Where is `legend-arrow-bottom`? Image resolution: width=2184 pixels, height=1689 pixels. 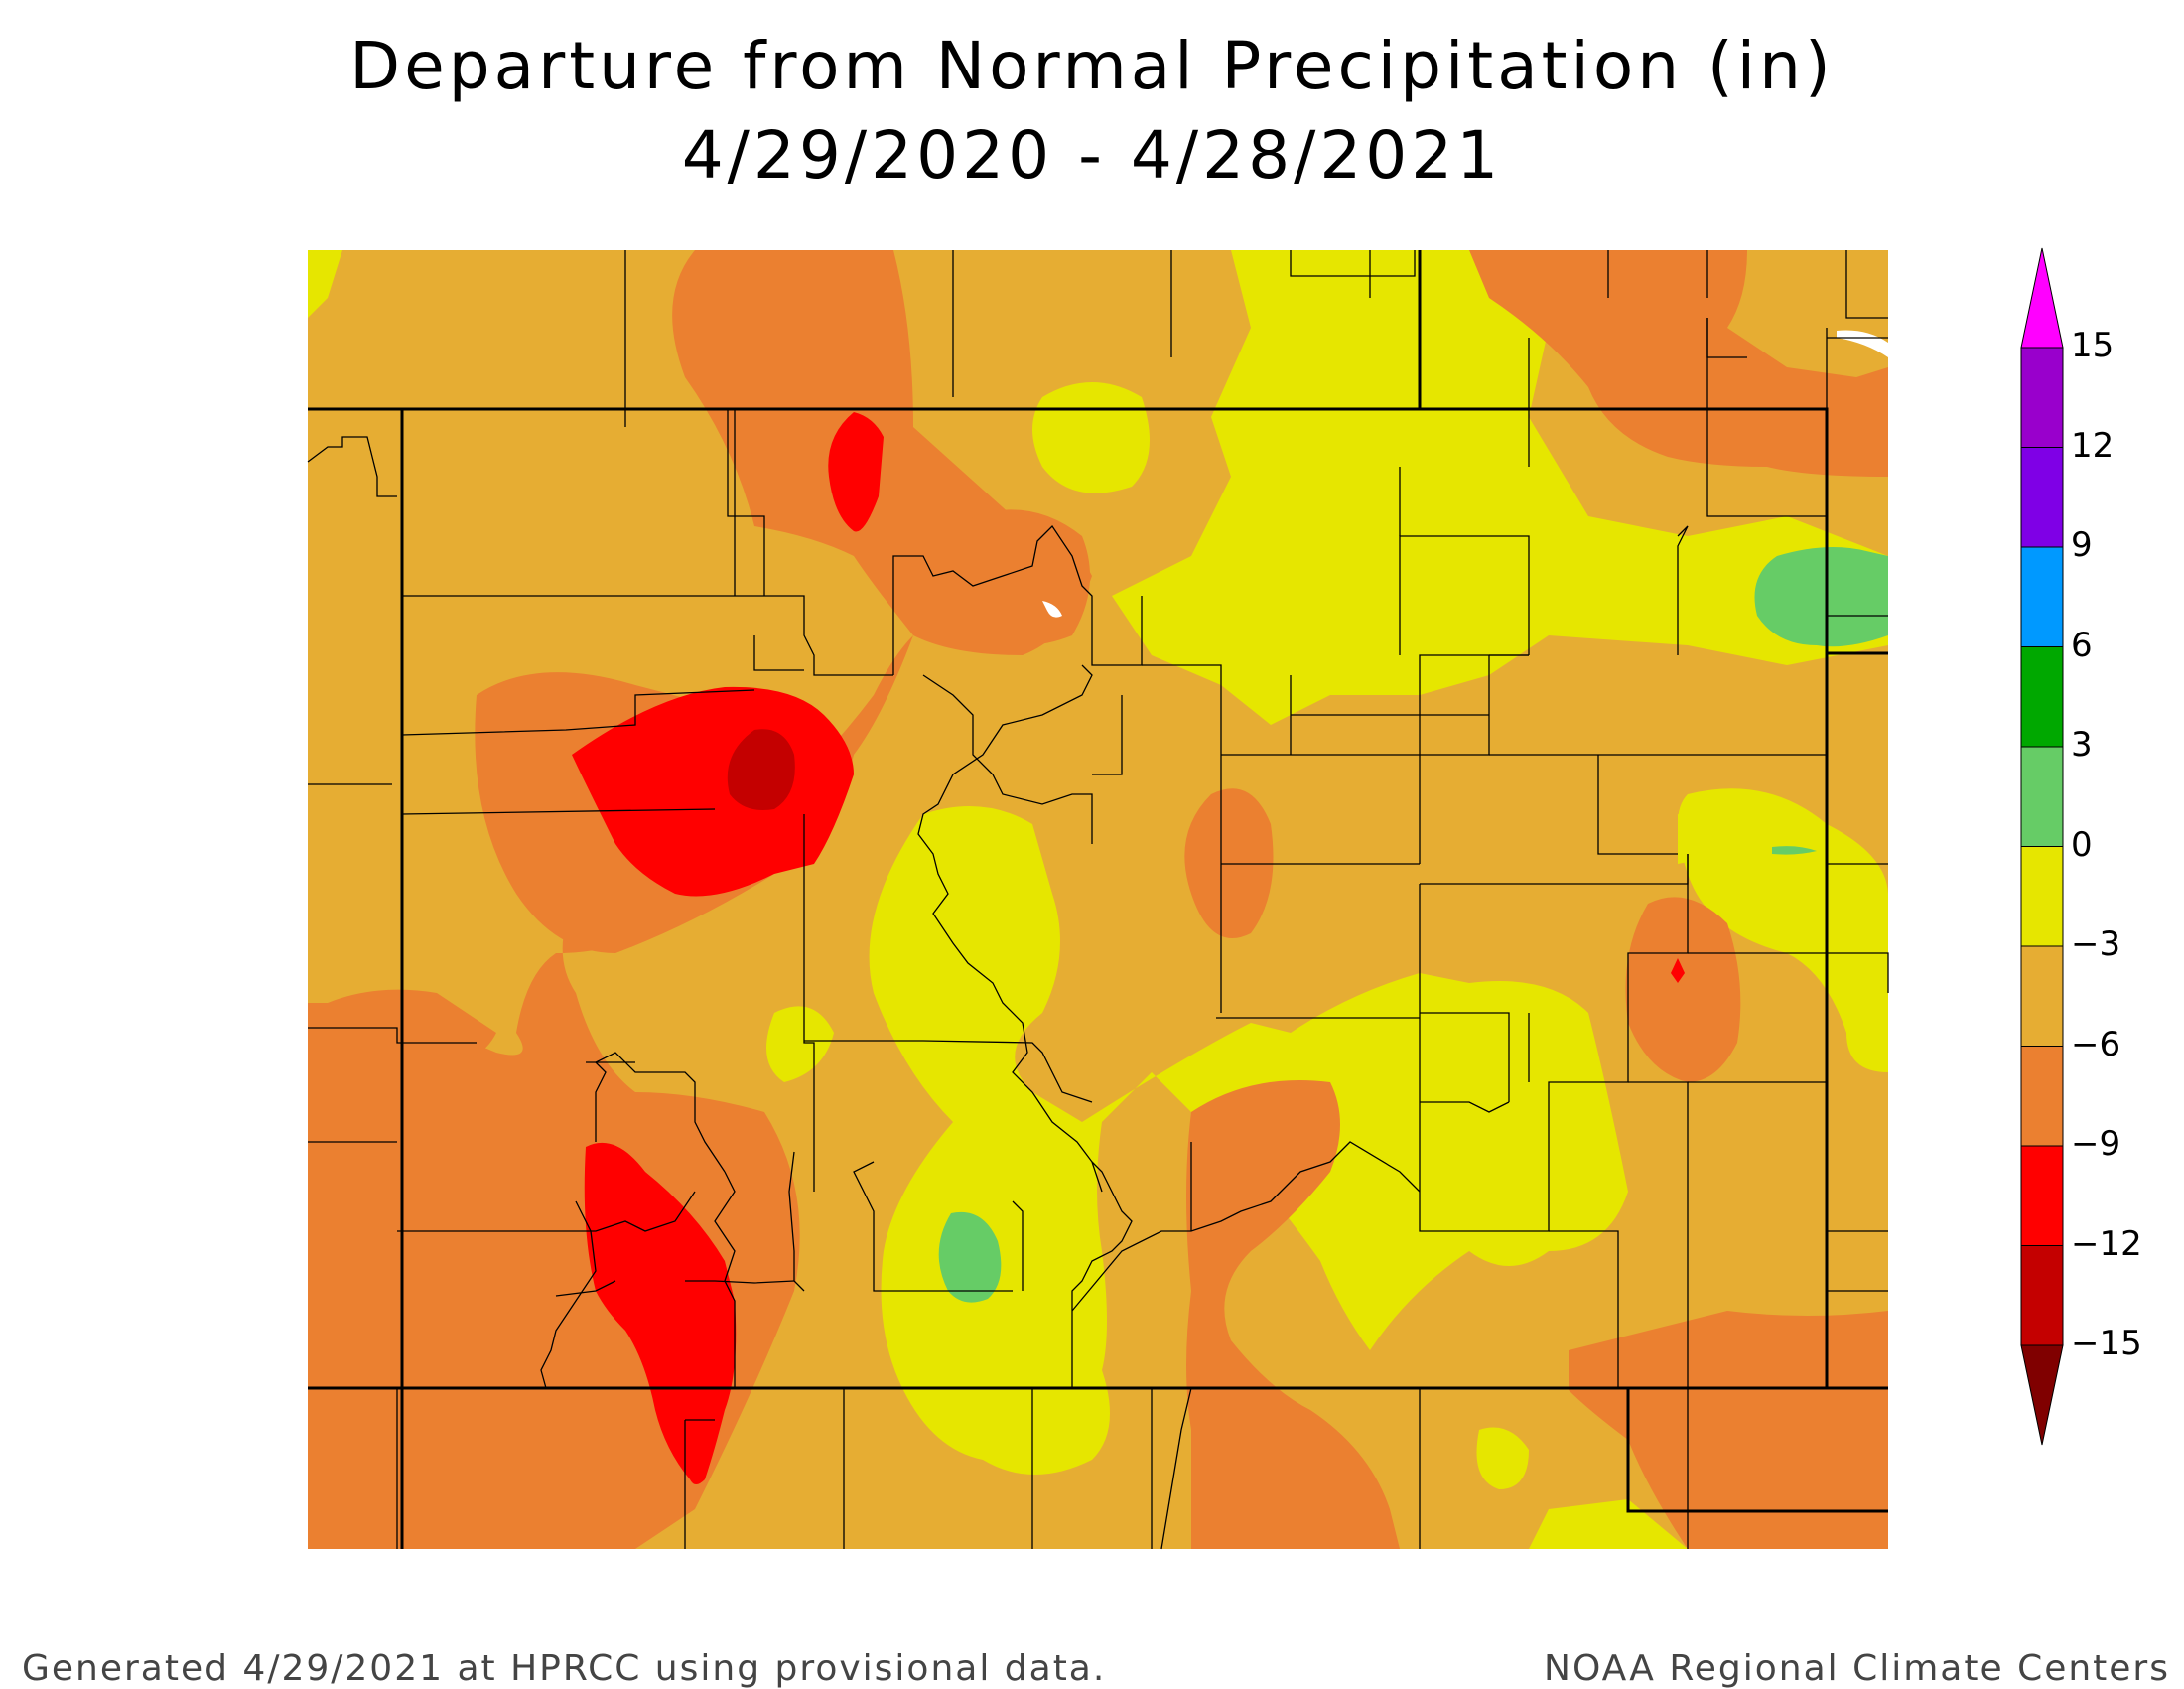
legend-arrow-bottom is located at coordinates (2042, 1395).